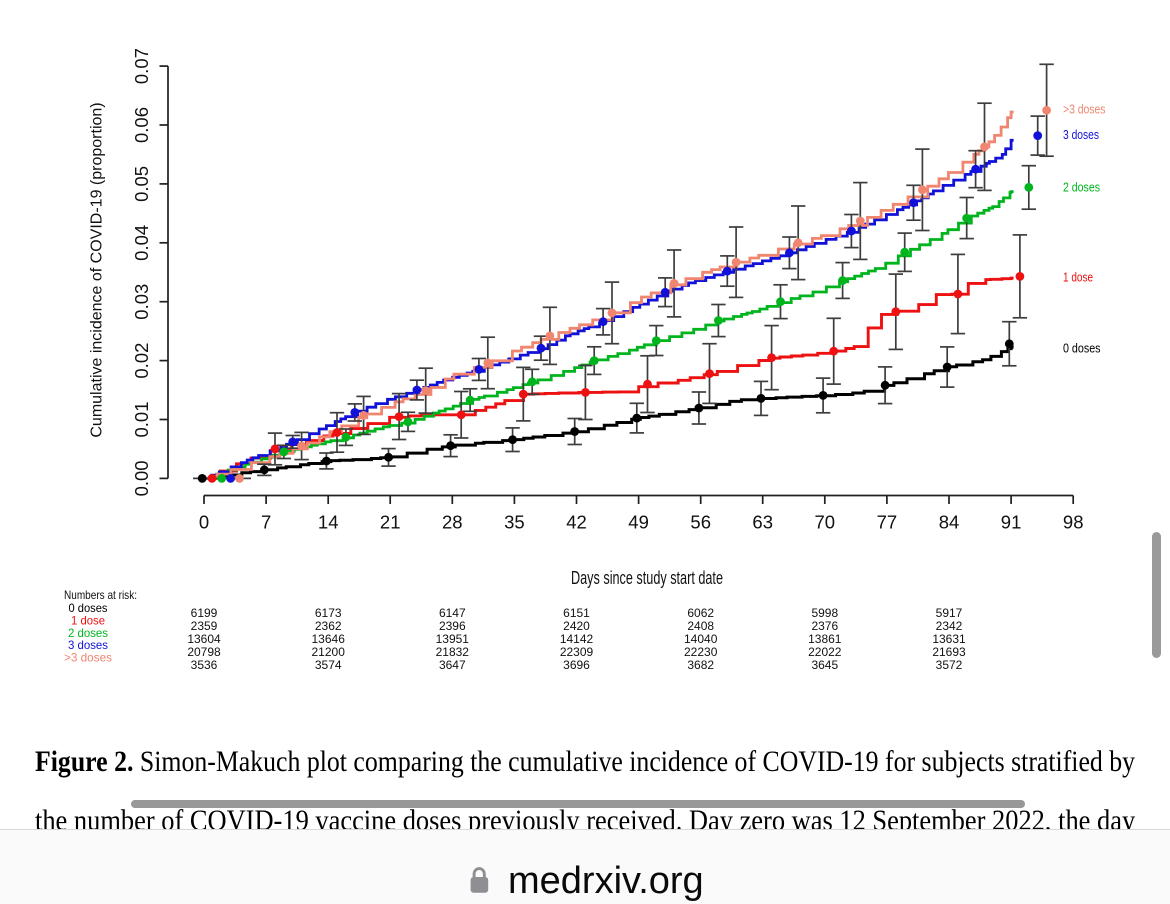  What do you see at coordinates (1073, 522) in the screenshot?
I see `svg-text: 98` at bounding box center [1073, 522].